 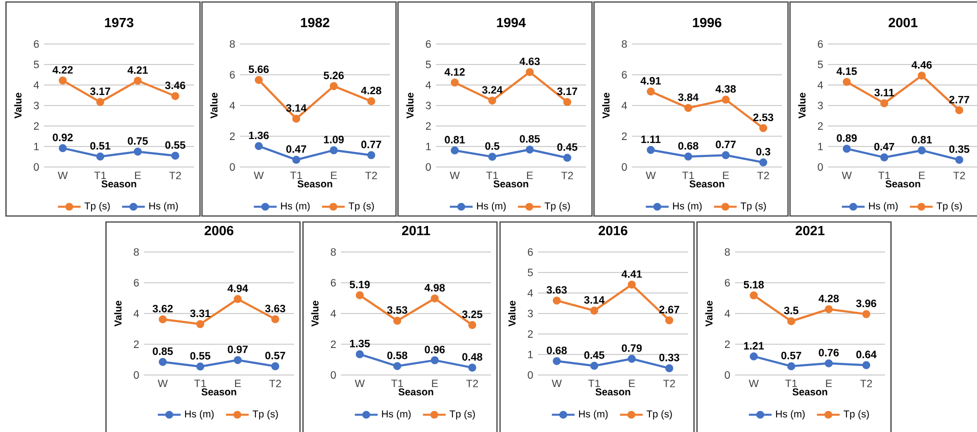 I want to click on data-label: 0.55, so click(x=200, y=356).